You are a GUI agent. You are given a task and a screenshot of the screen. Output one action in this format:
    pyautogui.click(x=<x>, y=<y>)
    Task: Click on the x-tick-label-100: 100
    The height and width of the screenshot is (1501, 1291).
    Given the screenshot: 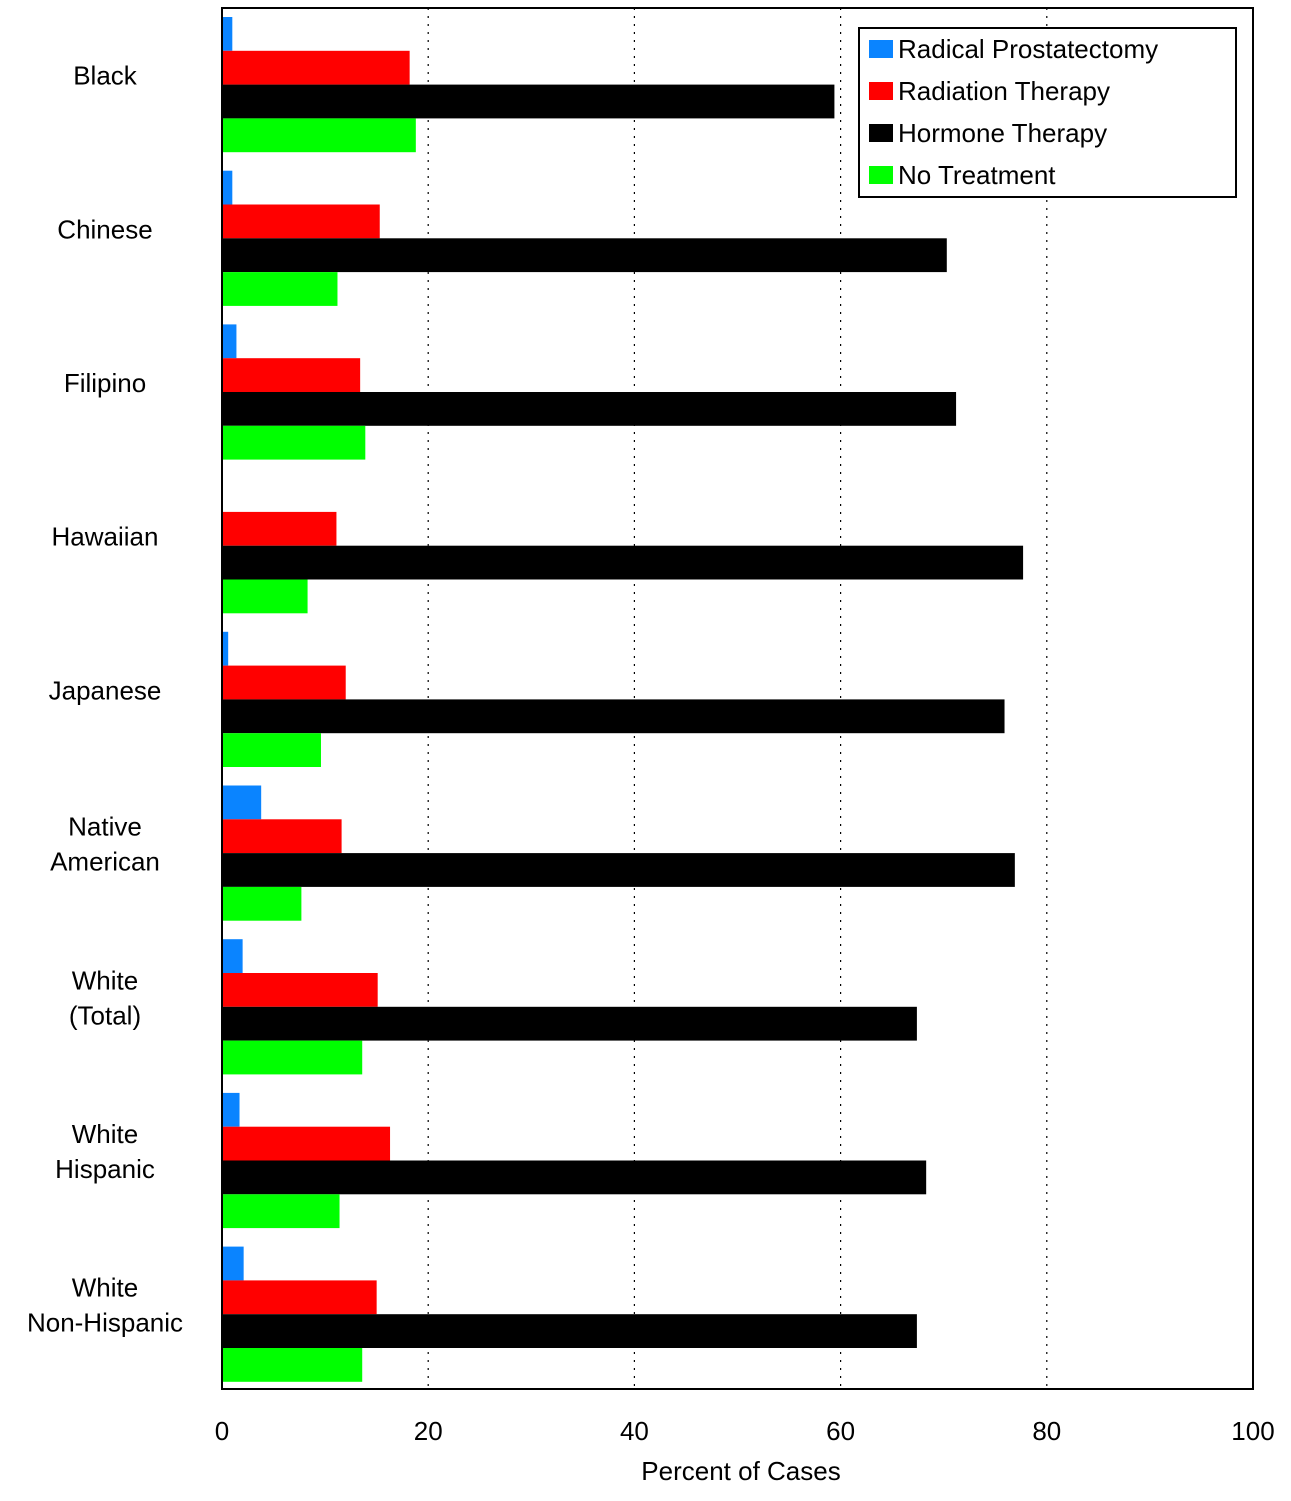 What is the action you would take?
    pyautogui.click(x=1252, y=1431)
    